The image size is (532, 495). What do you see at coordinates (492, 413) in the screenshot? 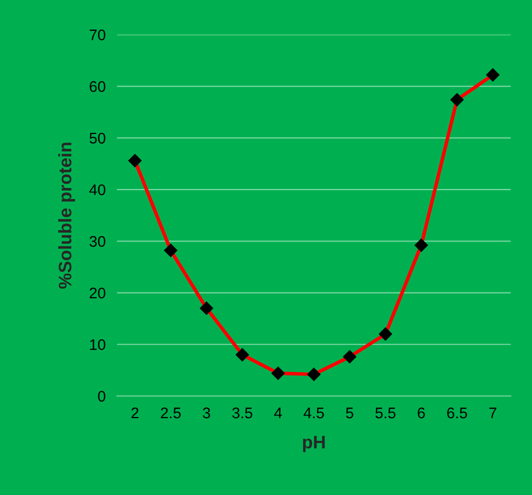
I see `x-tick-label: 7` at bounding box center [492, 413].